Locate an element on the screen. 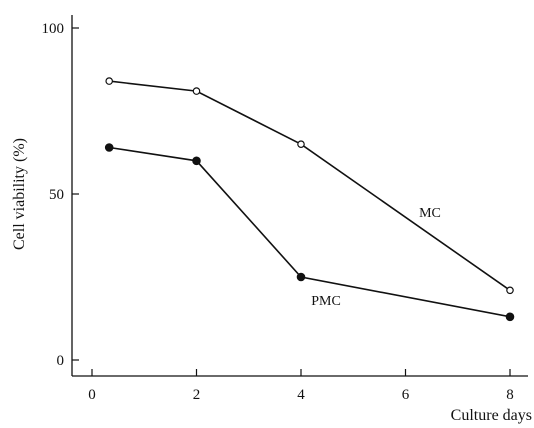 The height and width of the screenshot is (428, 534). x-tick-label: 6 is located at coordinates (406, 395).